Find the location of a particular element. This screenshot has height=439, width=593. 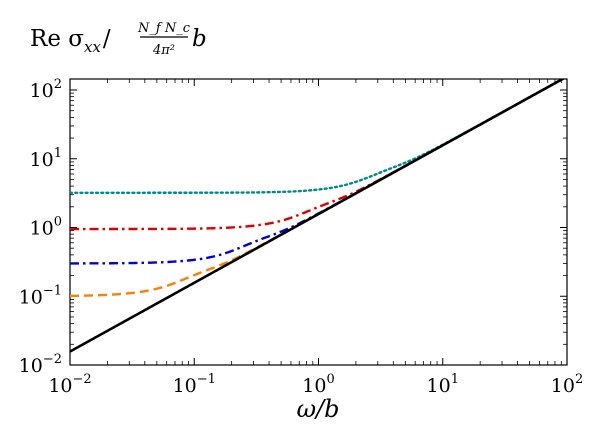

y-tick-labels: 10⁻² 10⁻¹ 10⁰ 10¹ 10² is located at coordinates (40, 227).